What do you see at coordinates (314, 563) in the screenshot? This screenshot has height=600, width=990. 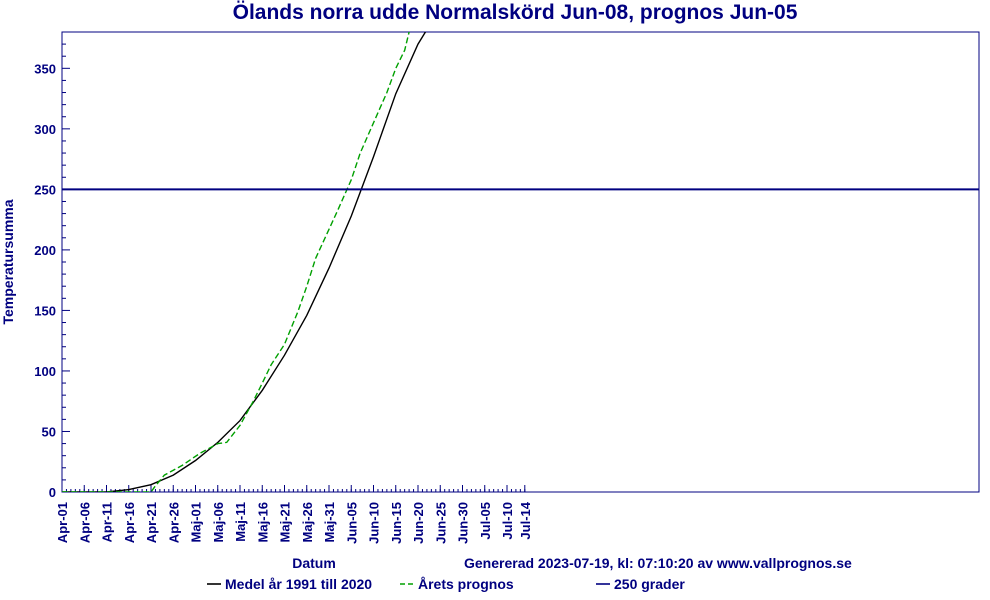 I see `x-axis-title: Datum` at bounding box center [314, 563].